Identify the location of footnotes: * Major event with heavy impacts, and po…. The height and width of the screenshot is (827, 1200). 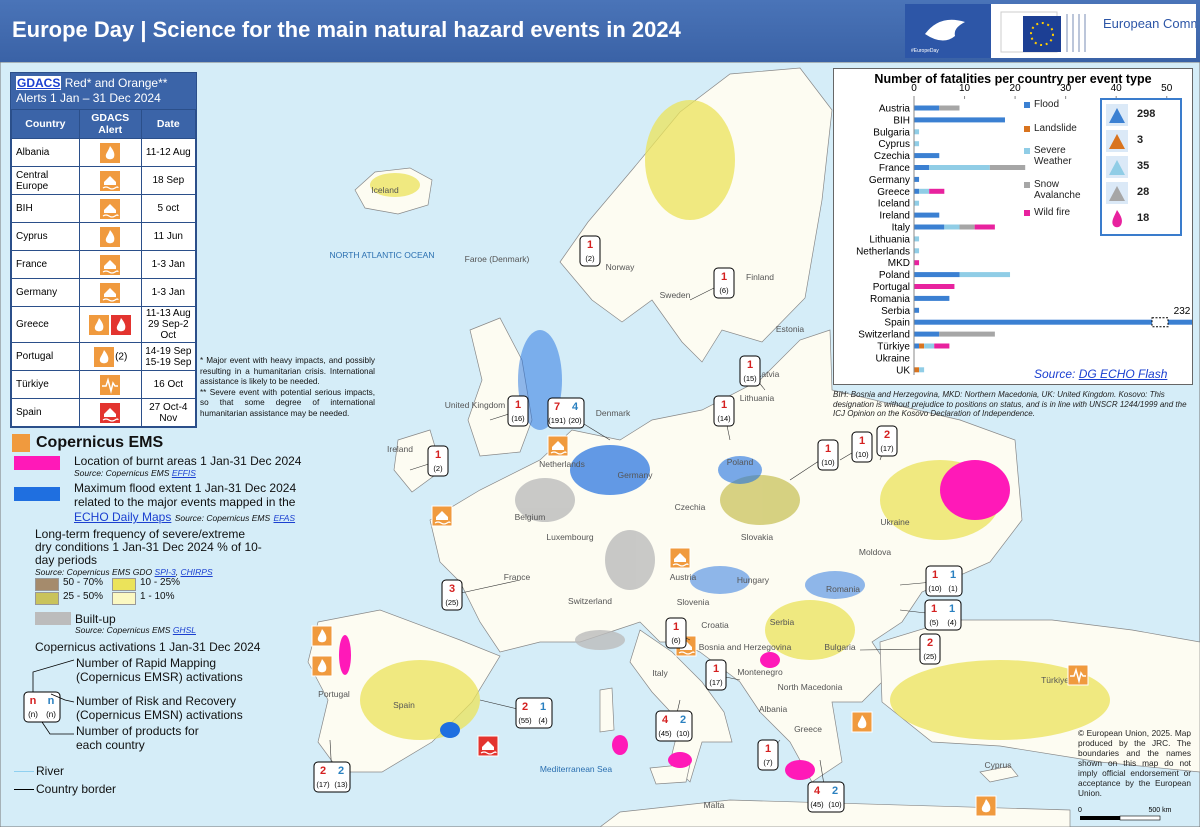
(287, 387).